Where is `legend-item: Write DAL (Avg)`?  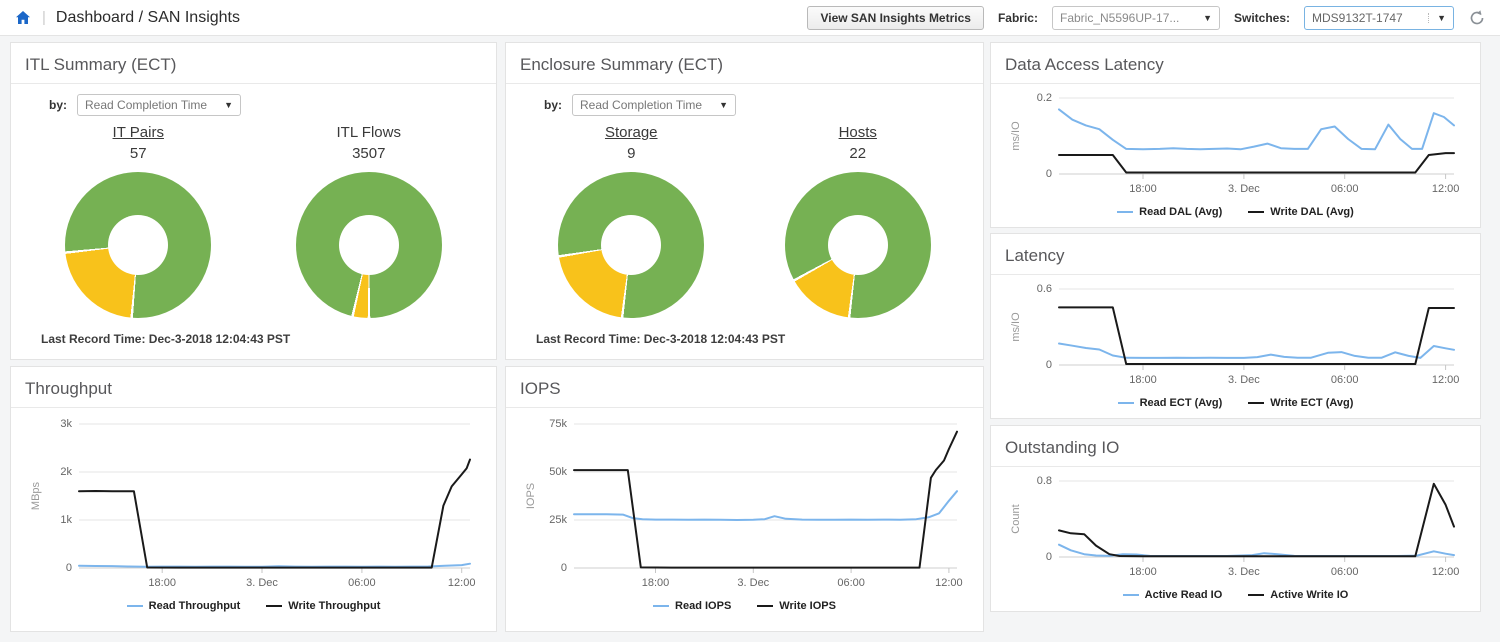
legend-item: Write DAL (Avg) is located at coordinates (1301, 212).